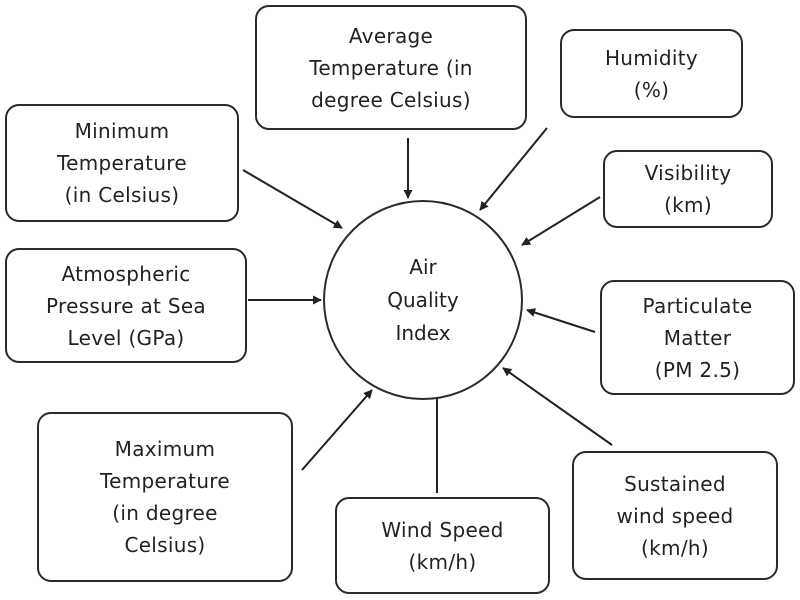  Describe the element at coordinates (561, 221) in the screenshot. I see `arrow-visibility` at that location.